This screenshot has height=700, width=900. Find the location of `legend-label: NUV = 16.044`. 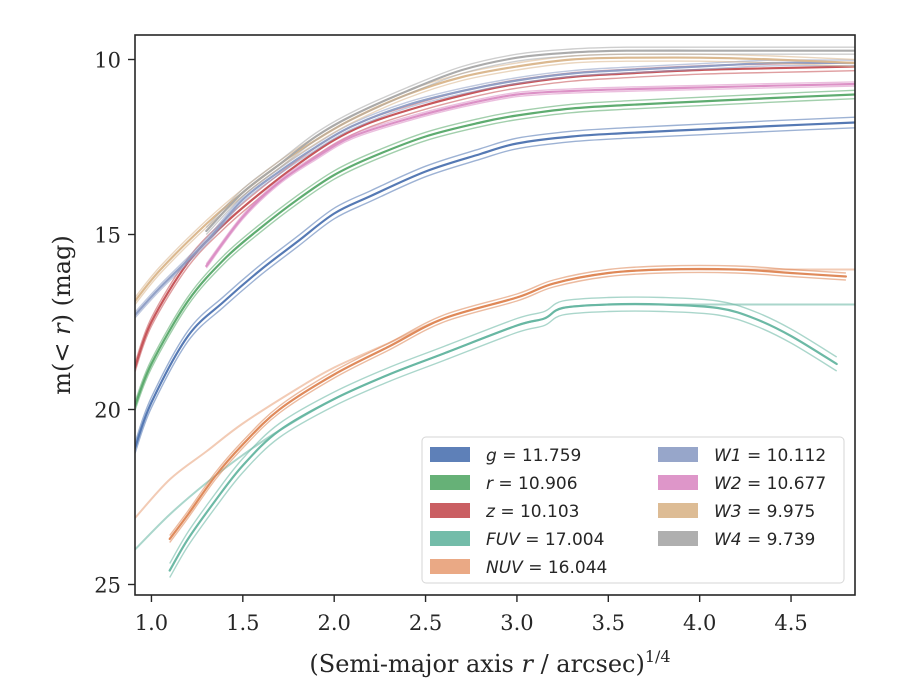

legend-label: NUV = 16.044 is located at coordinates (546, 568).